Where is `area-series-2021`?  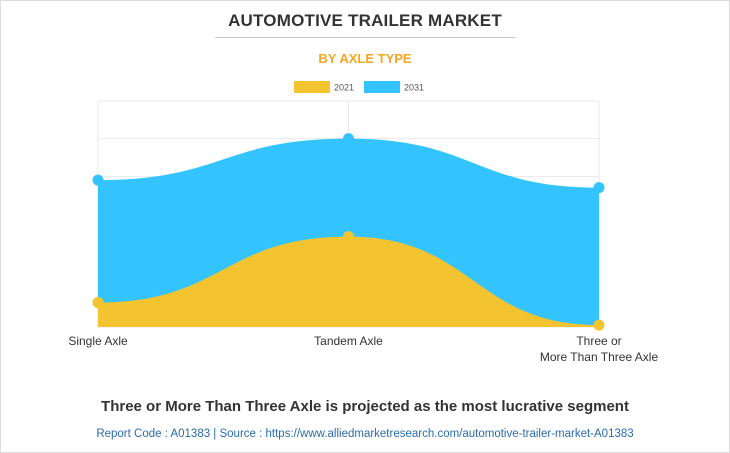 area-series-2021 is located at coordinates (348, 281).